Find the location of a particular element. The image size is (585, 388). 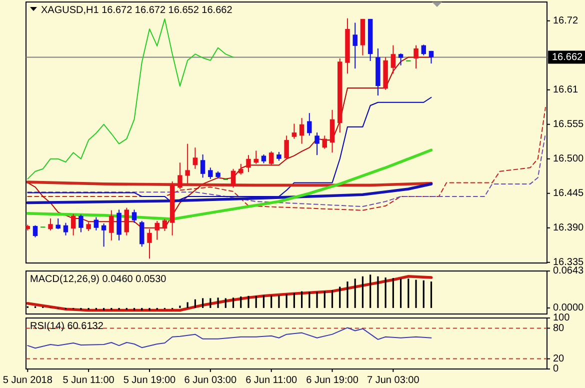

y-tick-label: 16.61 is located at coordinates (565, 90).